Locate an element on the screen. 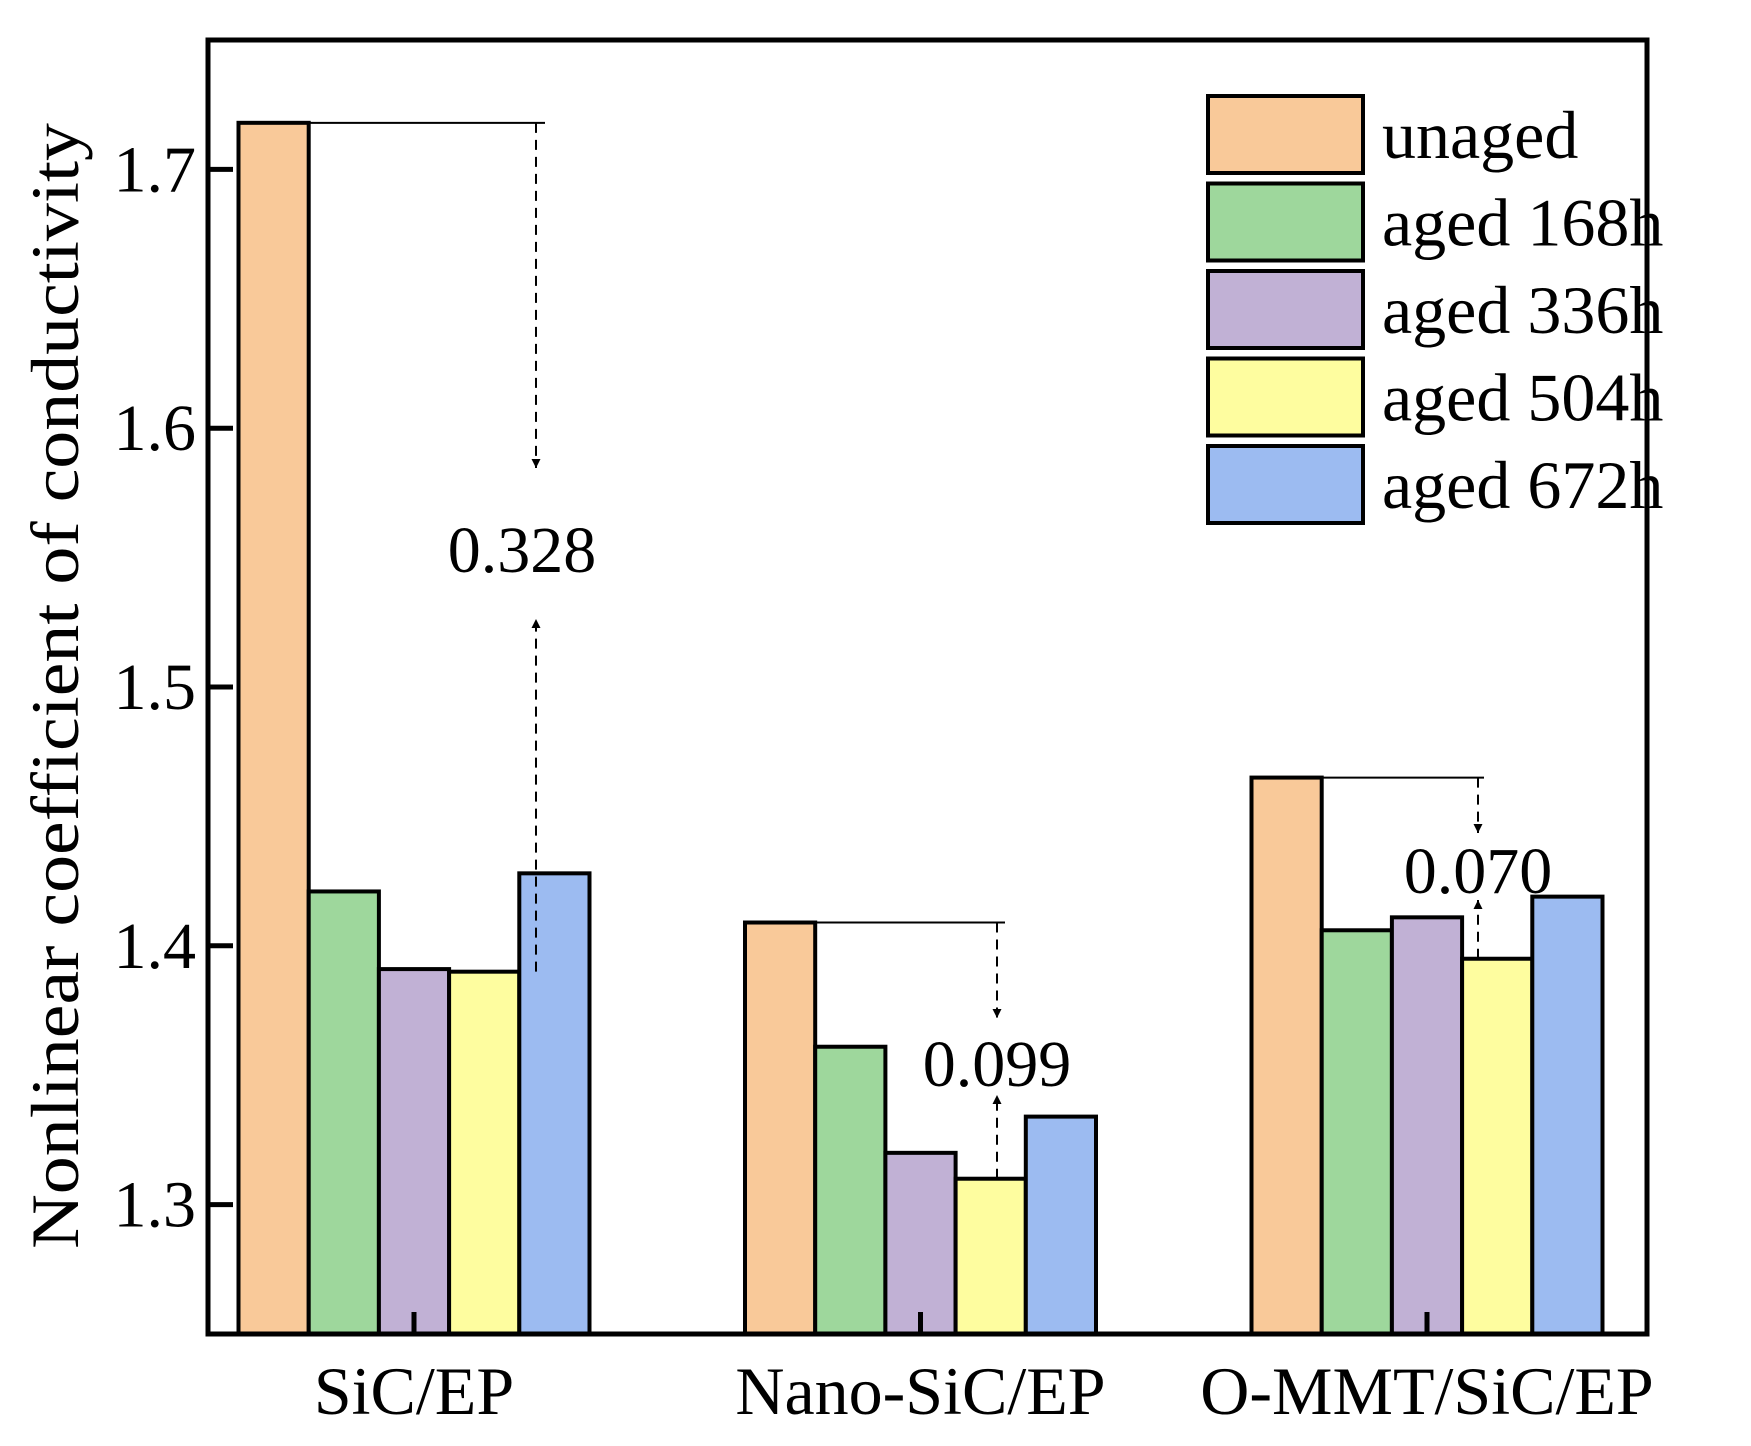 The height and width of the screenshot is (1446, 1751). legend-label: aged 168h is located at coordinates (1522, 223).